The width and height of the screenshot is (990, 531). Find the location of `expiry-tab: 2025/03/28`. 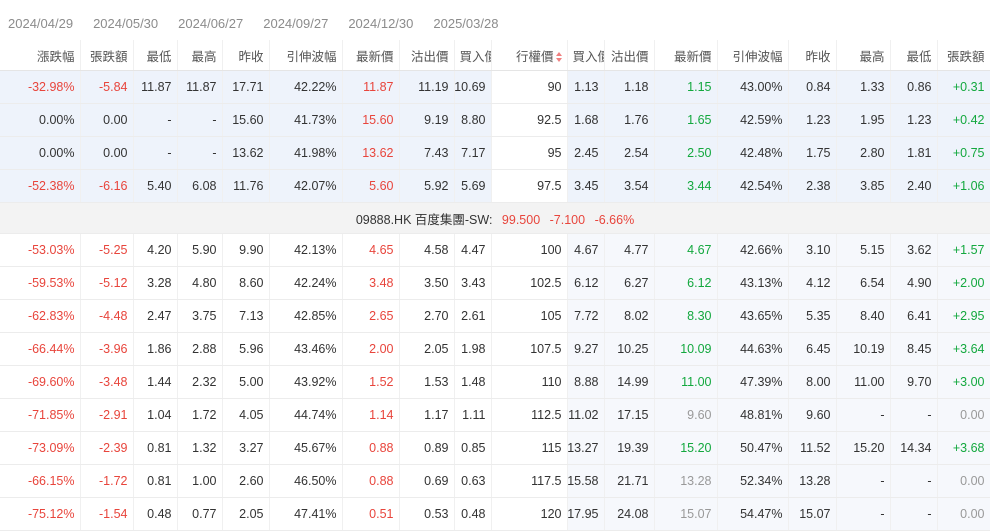

expiry-tab: 2025/03/28 is located at coordinates (466, 23).